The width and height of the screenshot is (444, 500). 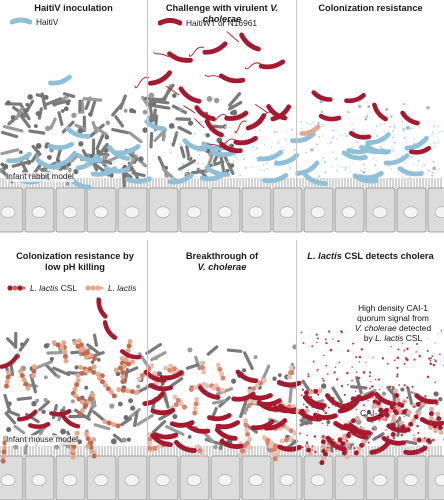 What do you see at coordinates (222, 262) in the screenshot?
I see `panel5-title: Breakthrough of V. cholerae` at bounding box center [222, 262].